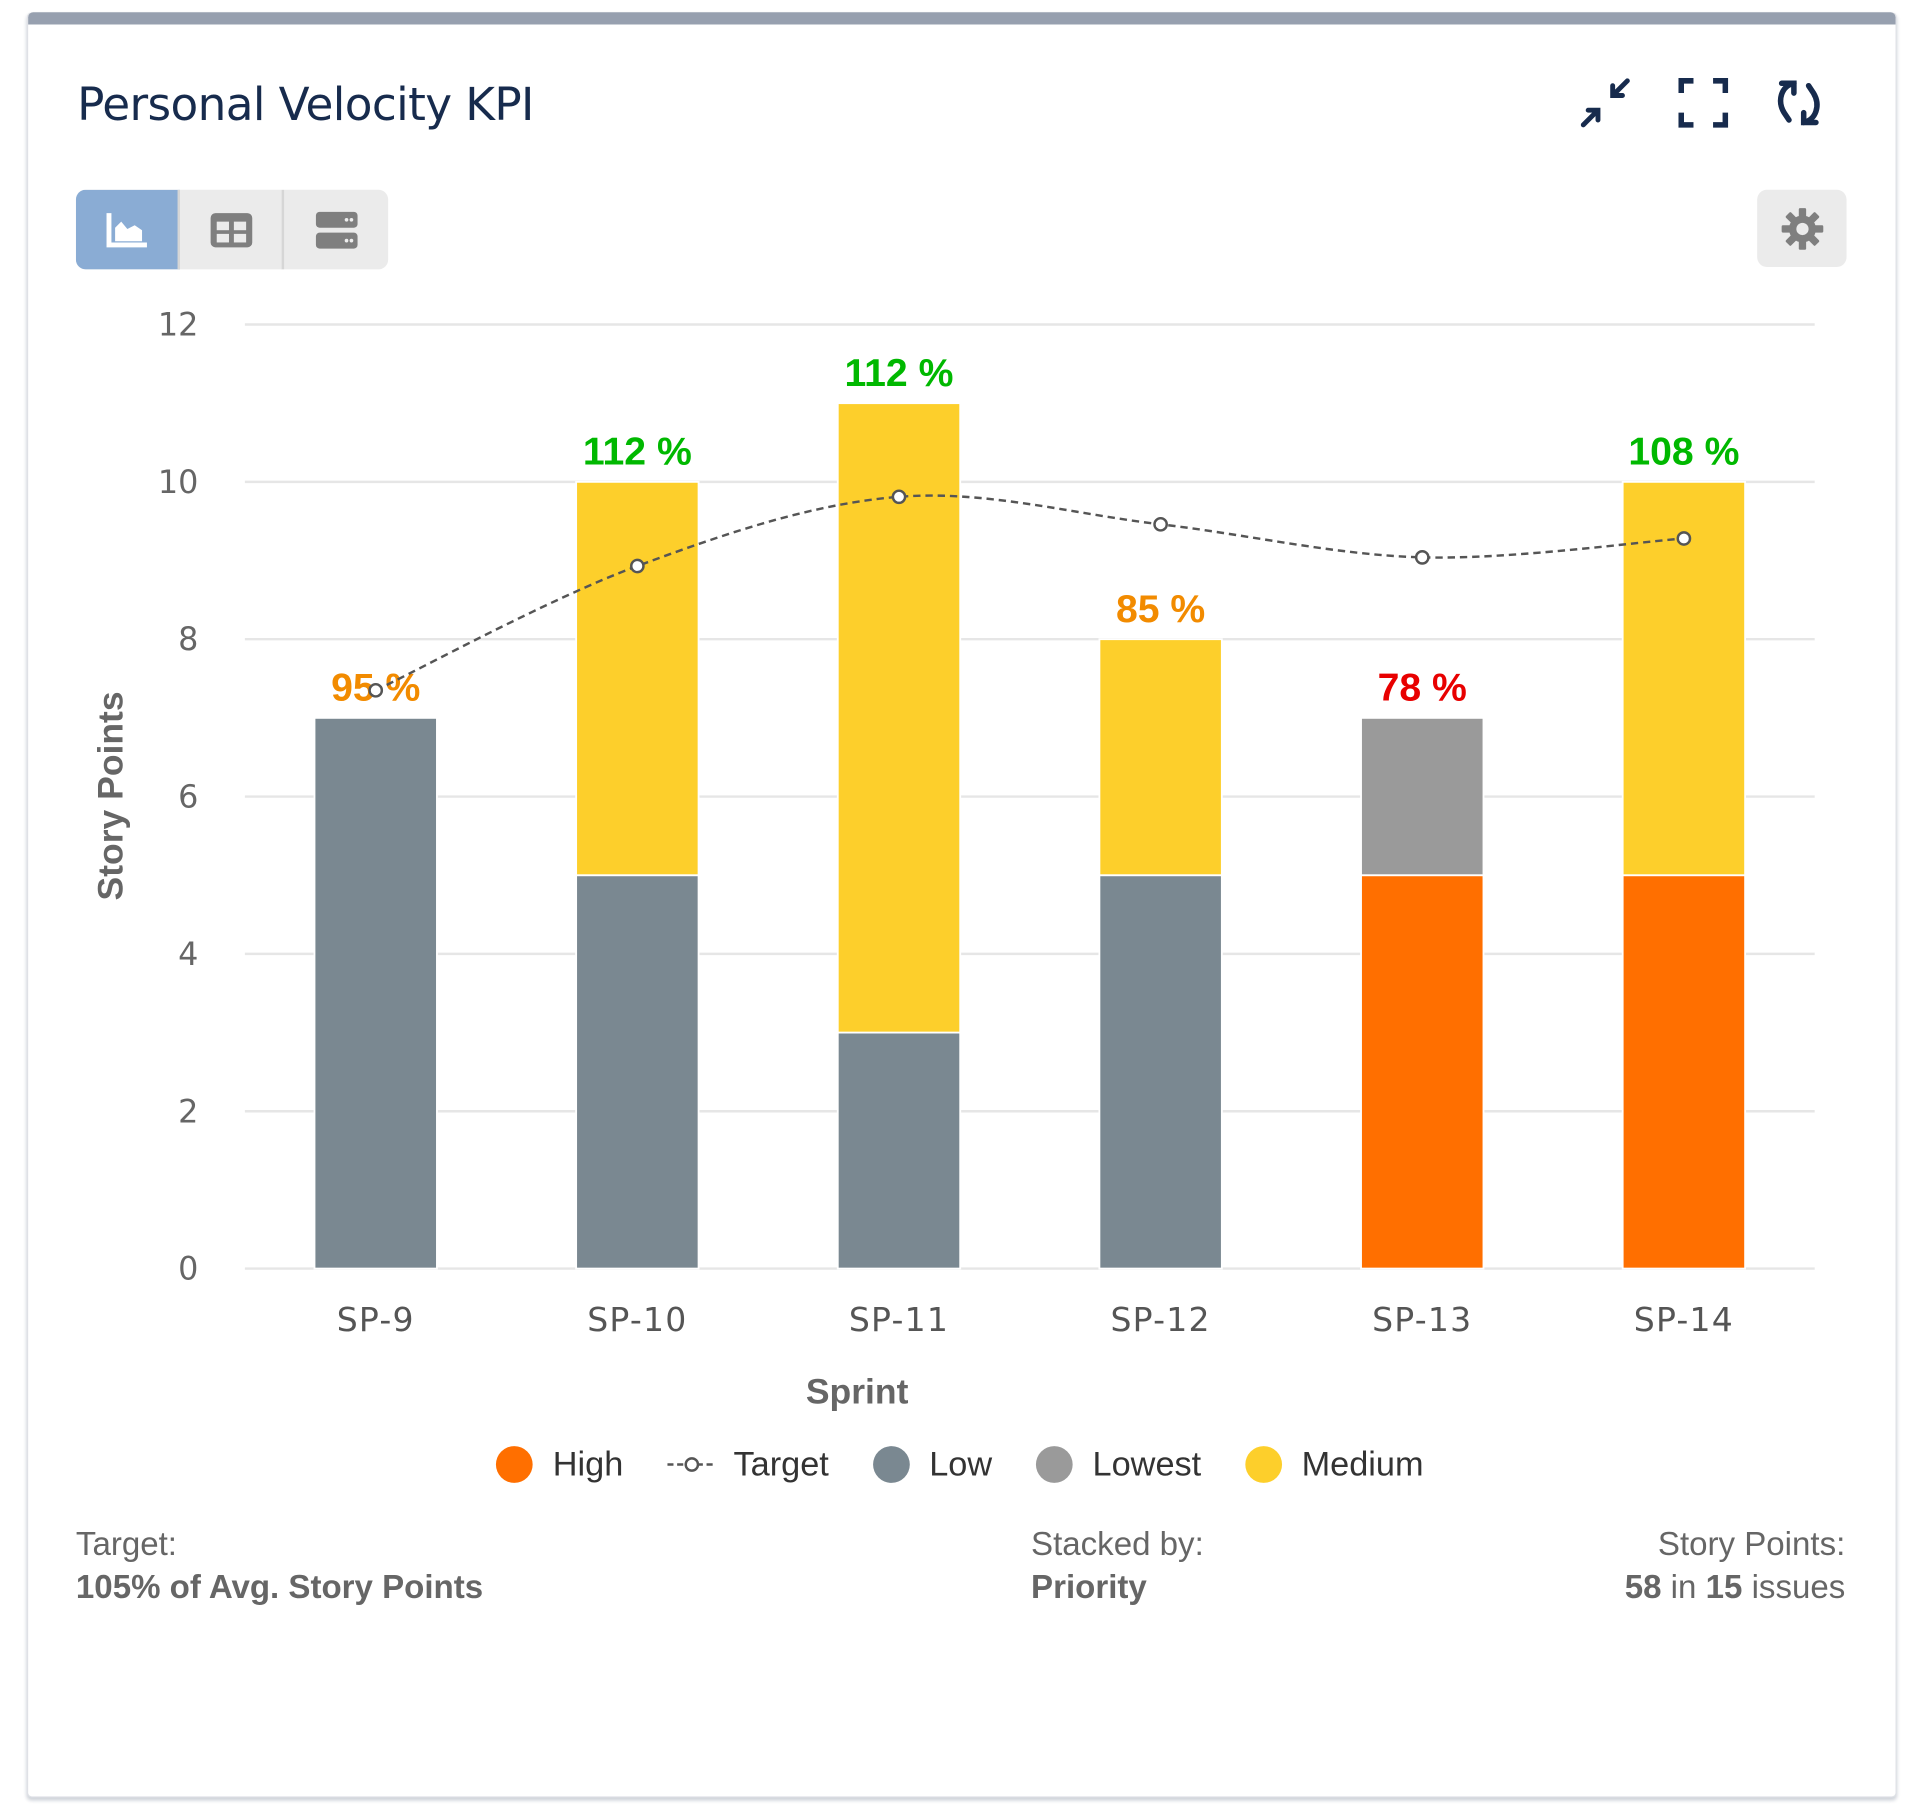 This screenshot has width=1920, height=1812. I want to click on collapse-icon, so click(1605, 103).